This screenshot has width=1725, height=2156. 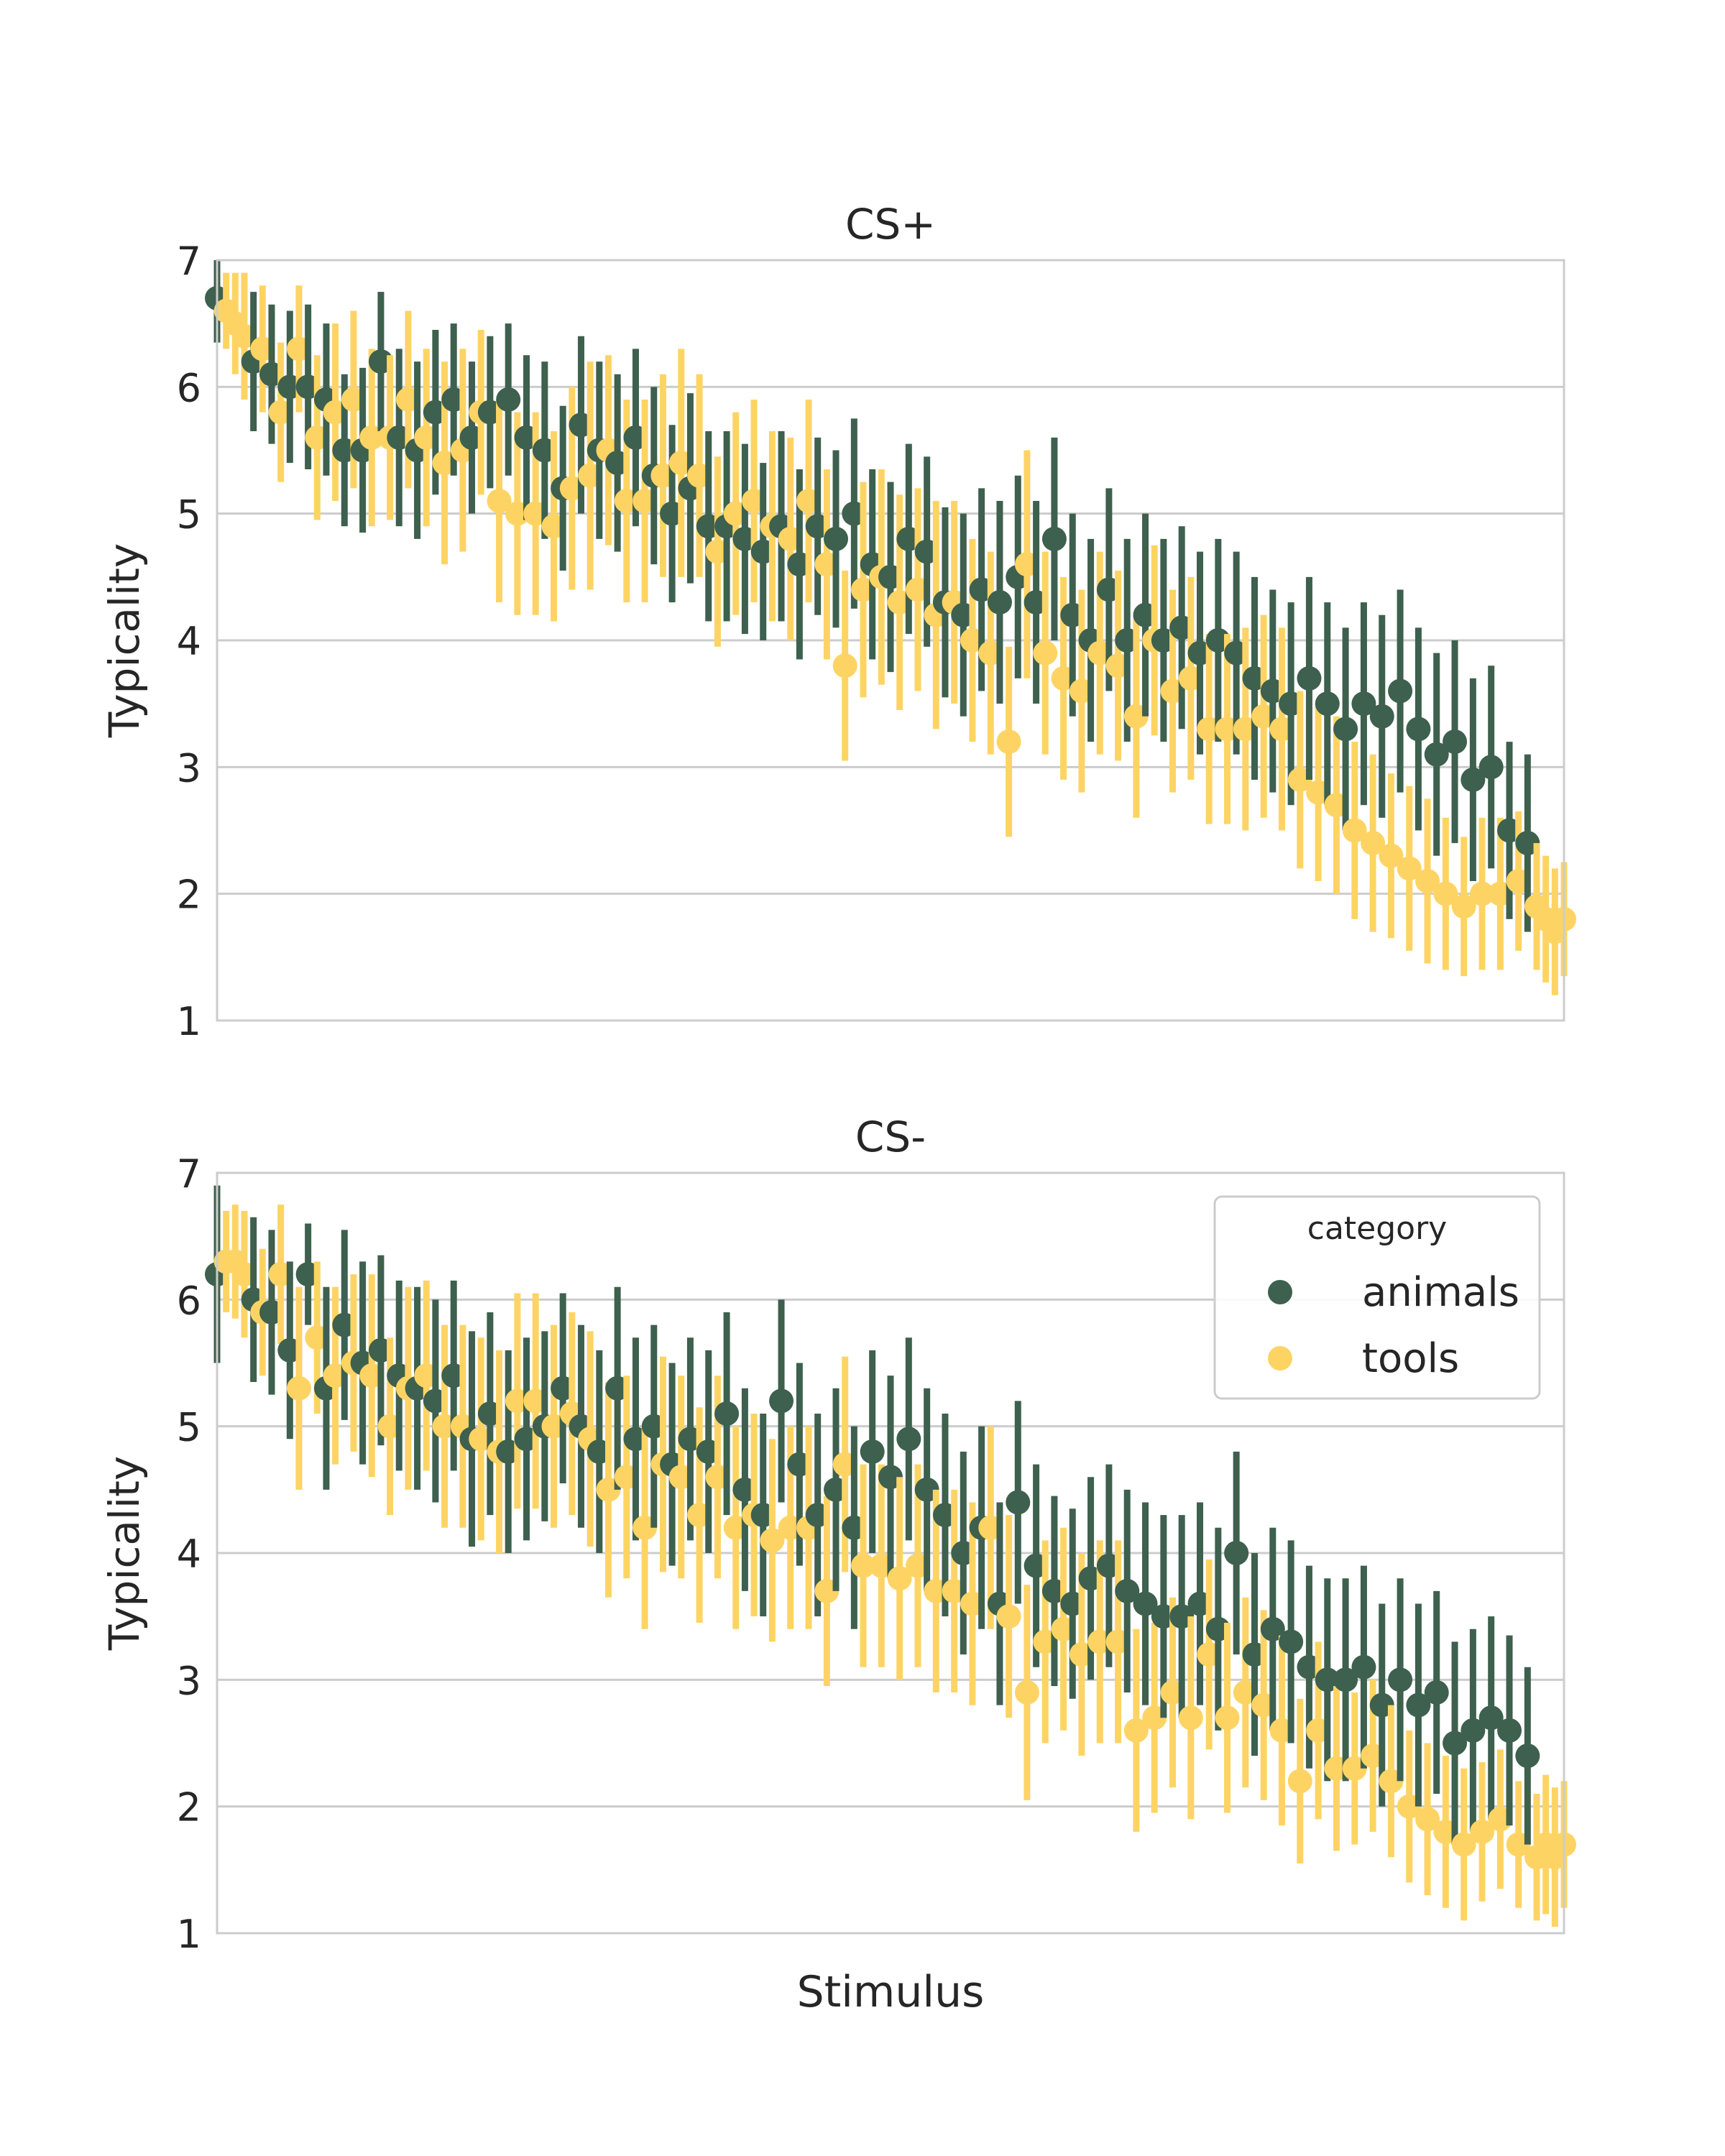 What do you see at coordinates (1280, 1292) in the screenshot?
I see `legend-marker-animals` at bounding box center [1280, 1292].